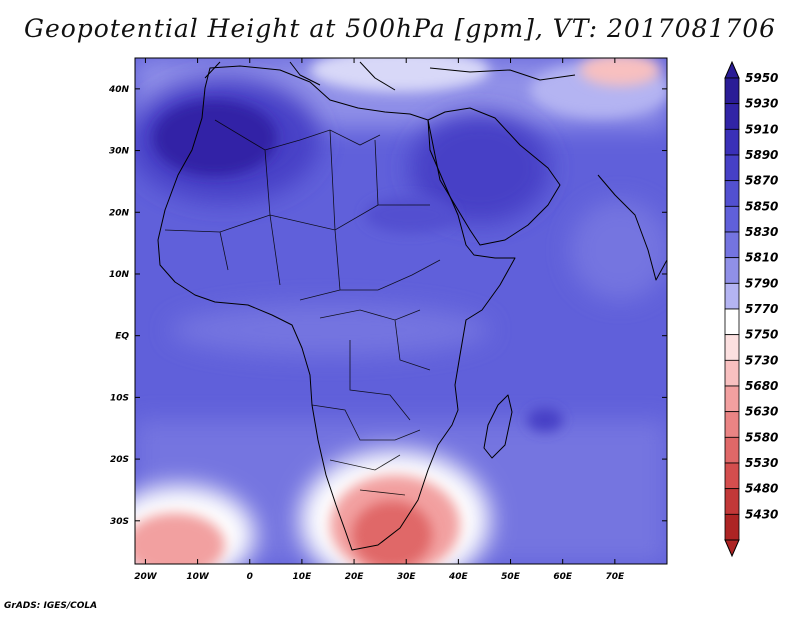  What do you see at coordinates (761, 309) in the screenshot?
I see `colorbar-label: 5770` at bounding box center [761, 309].